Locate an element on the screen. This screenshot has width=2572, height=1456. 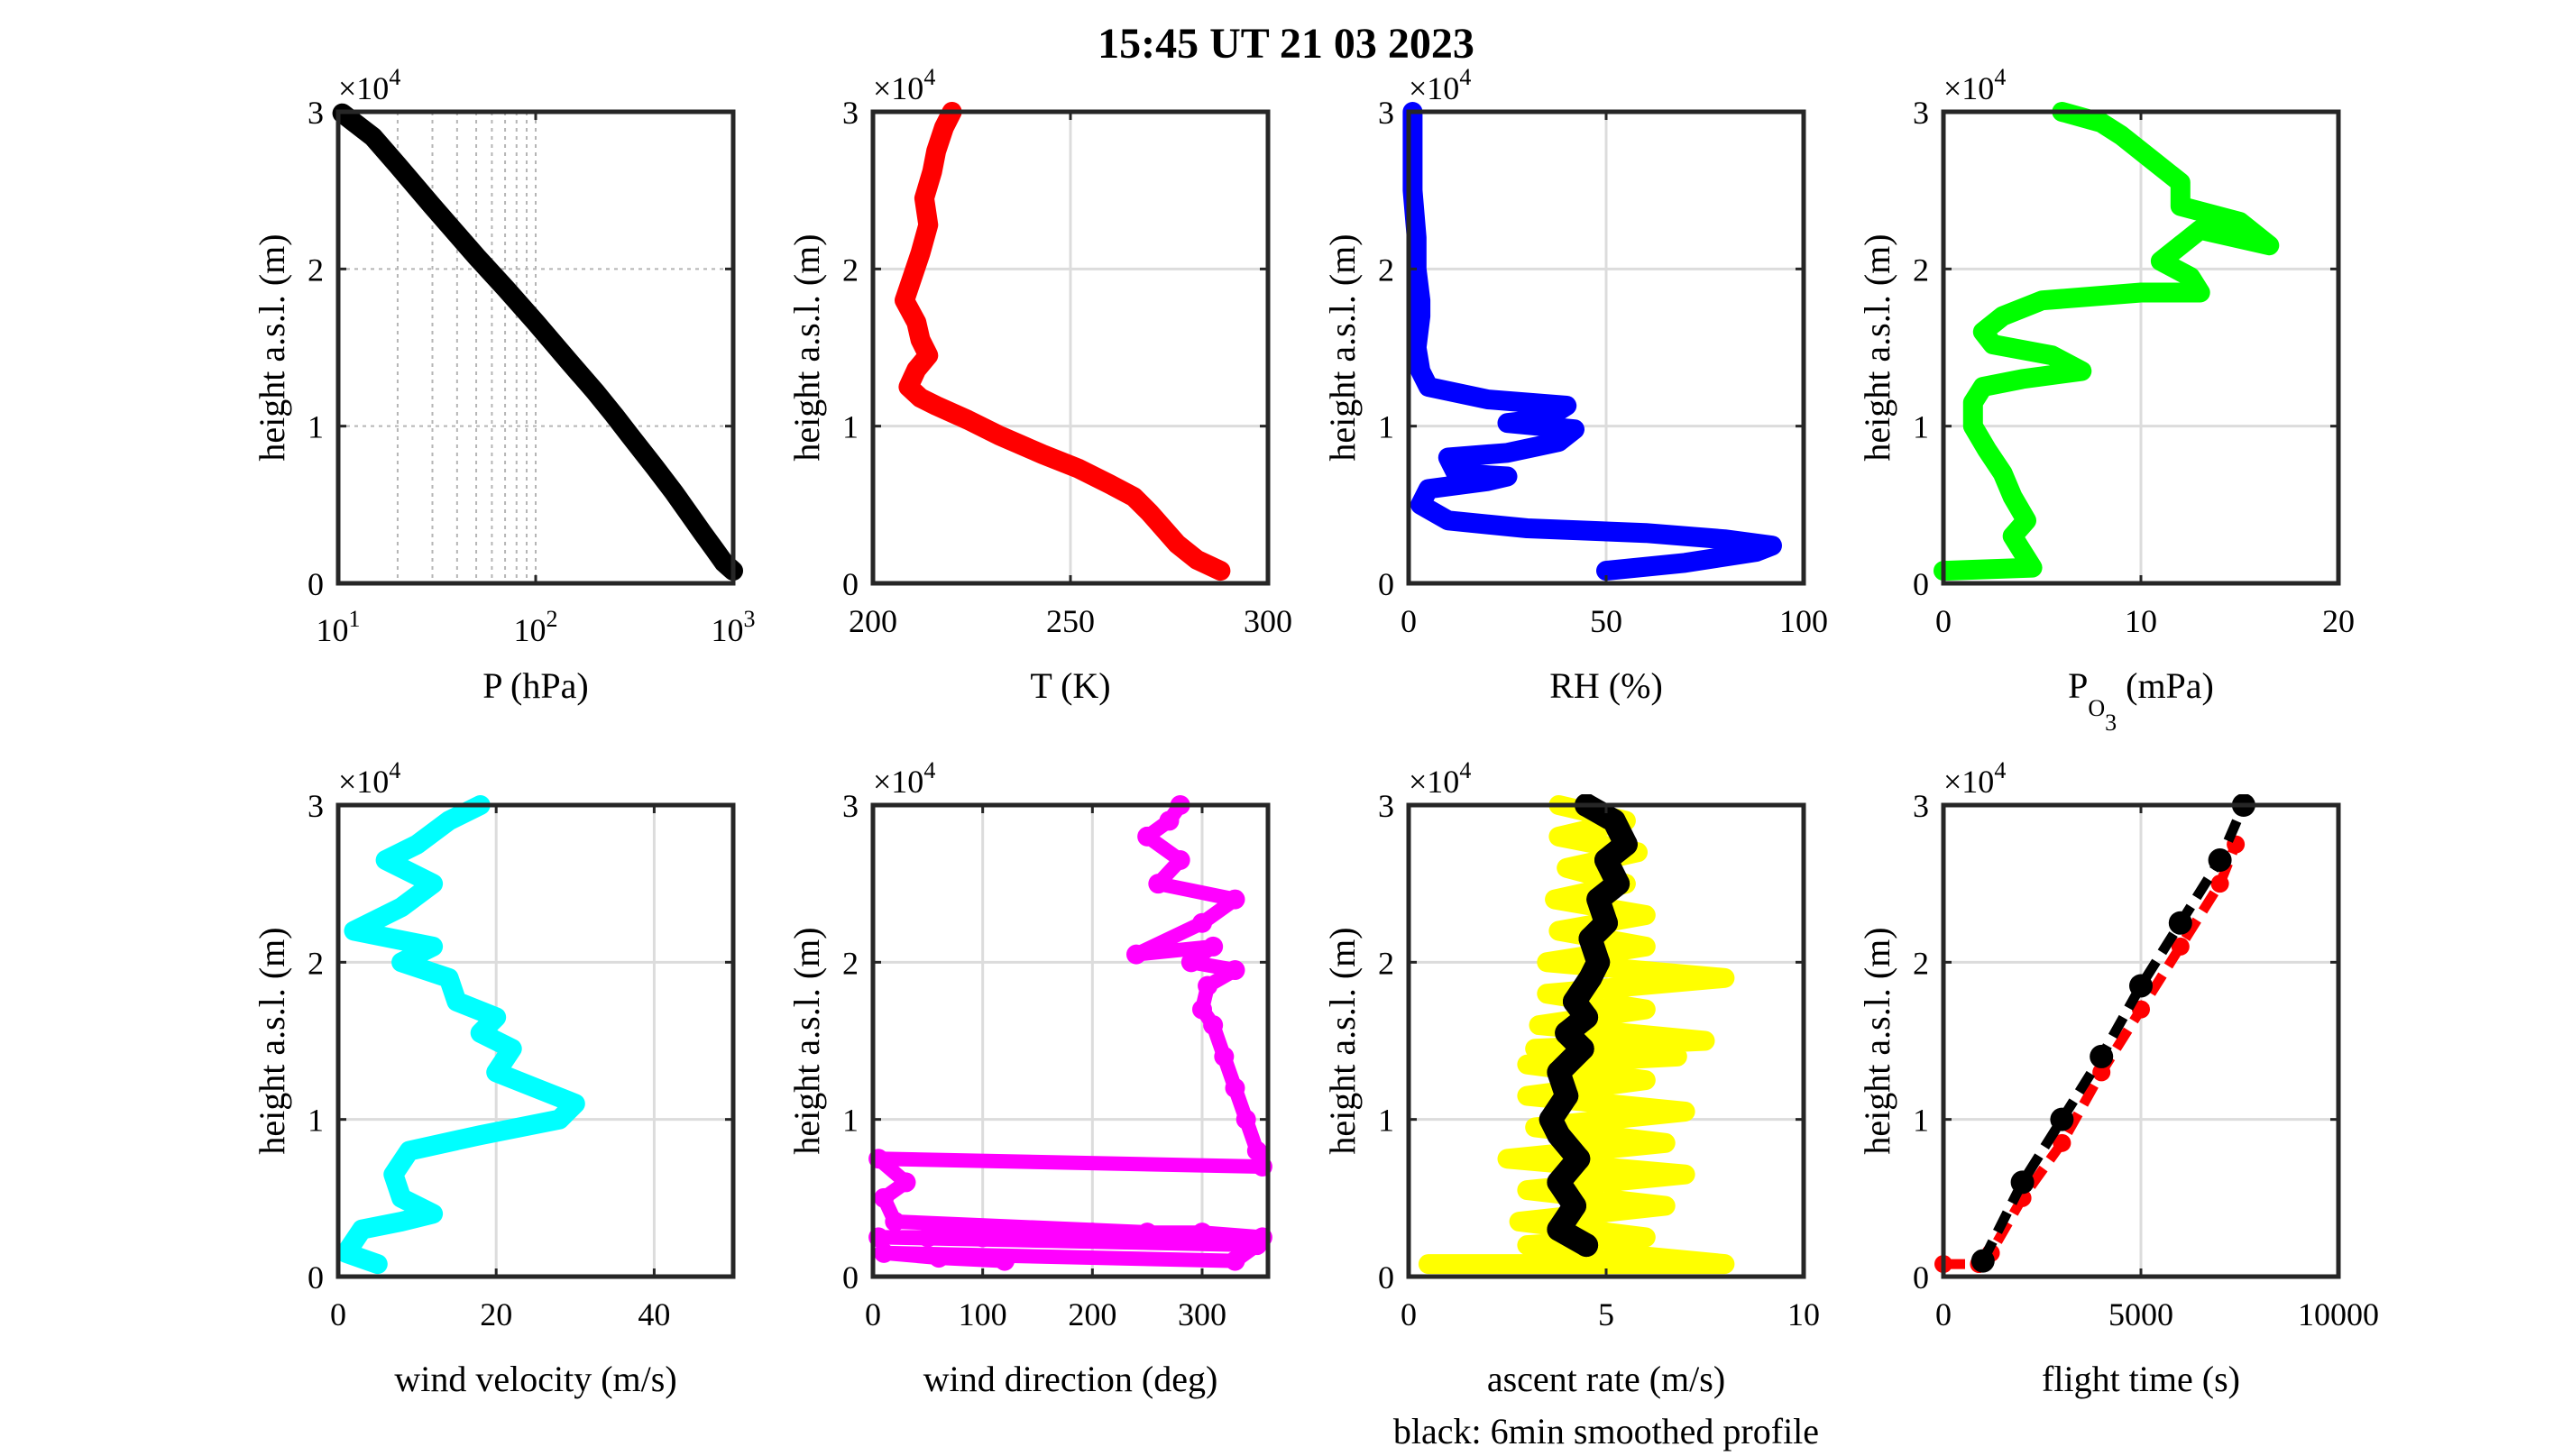
x-axis-label: wind velocity (m/s) is located at coordinates (535, 1379).